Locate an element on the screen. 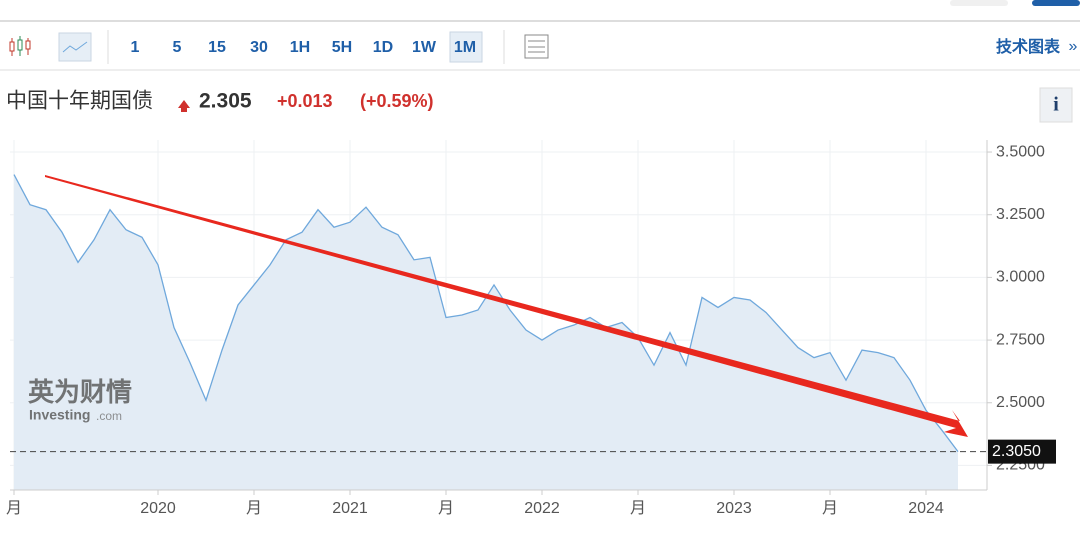 The height and width of the screenshot is (543, 1080). up-arrow is located at coordinates (184, 106).